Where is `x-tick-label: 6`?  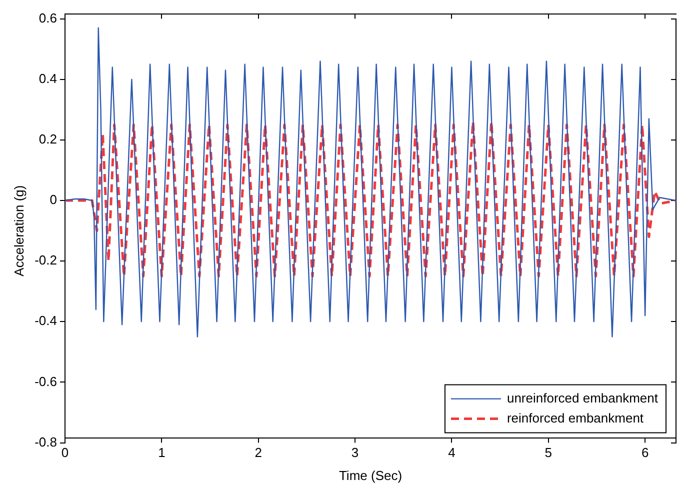 x-tick-label: 6 is located at coordinates (645, 452).